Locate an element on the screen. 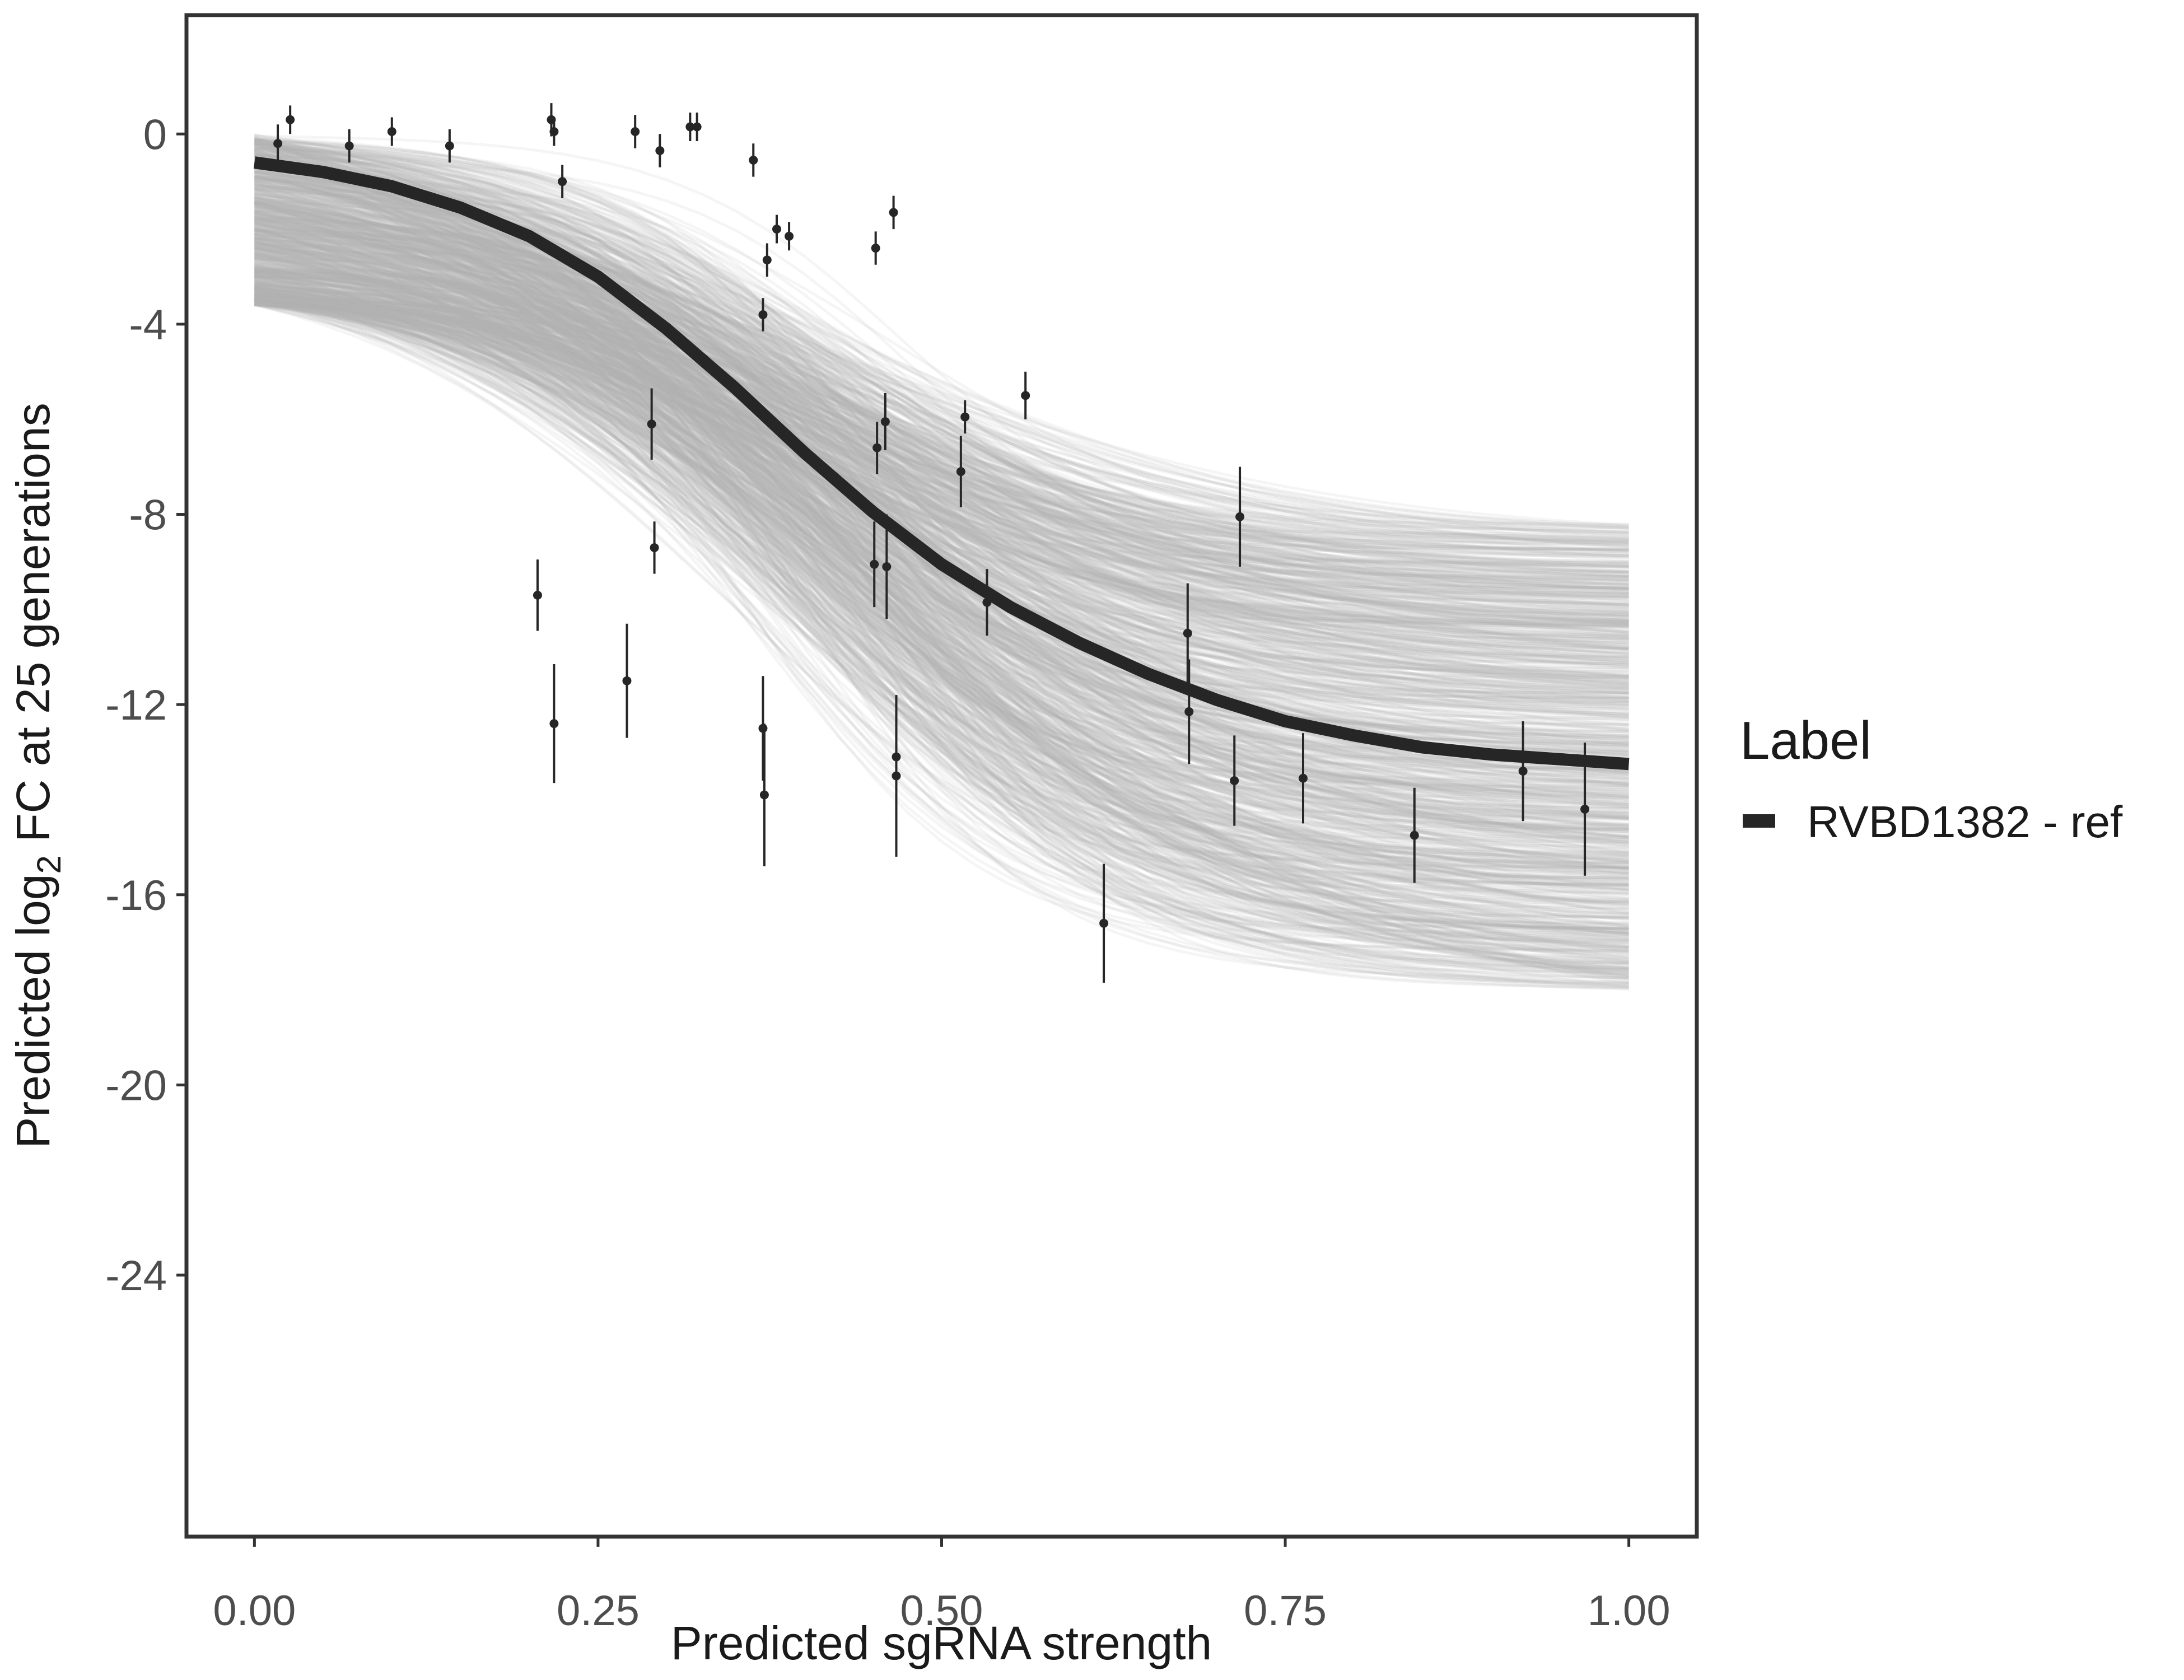 The height and width of the screenshot is (1680, 2184). y-tick-label: -12 is located at coordinates (136, 706).